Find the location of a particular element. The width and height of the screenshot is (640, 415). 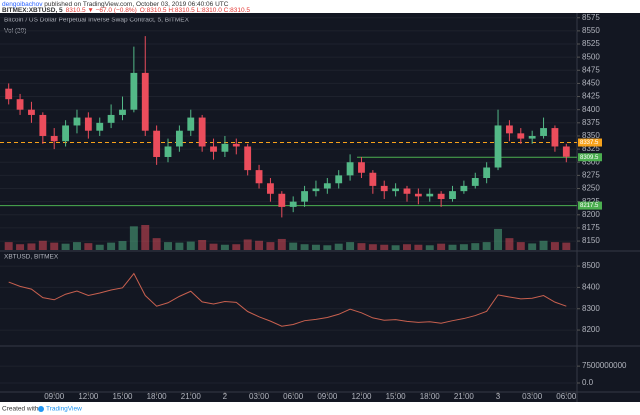

y-tick-label: 8200 is located at coordinates (591, 329).